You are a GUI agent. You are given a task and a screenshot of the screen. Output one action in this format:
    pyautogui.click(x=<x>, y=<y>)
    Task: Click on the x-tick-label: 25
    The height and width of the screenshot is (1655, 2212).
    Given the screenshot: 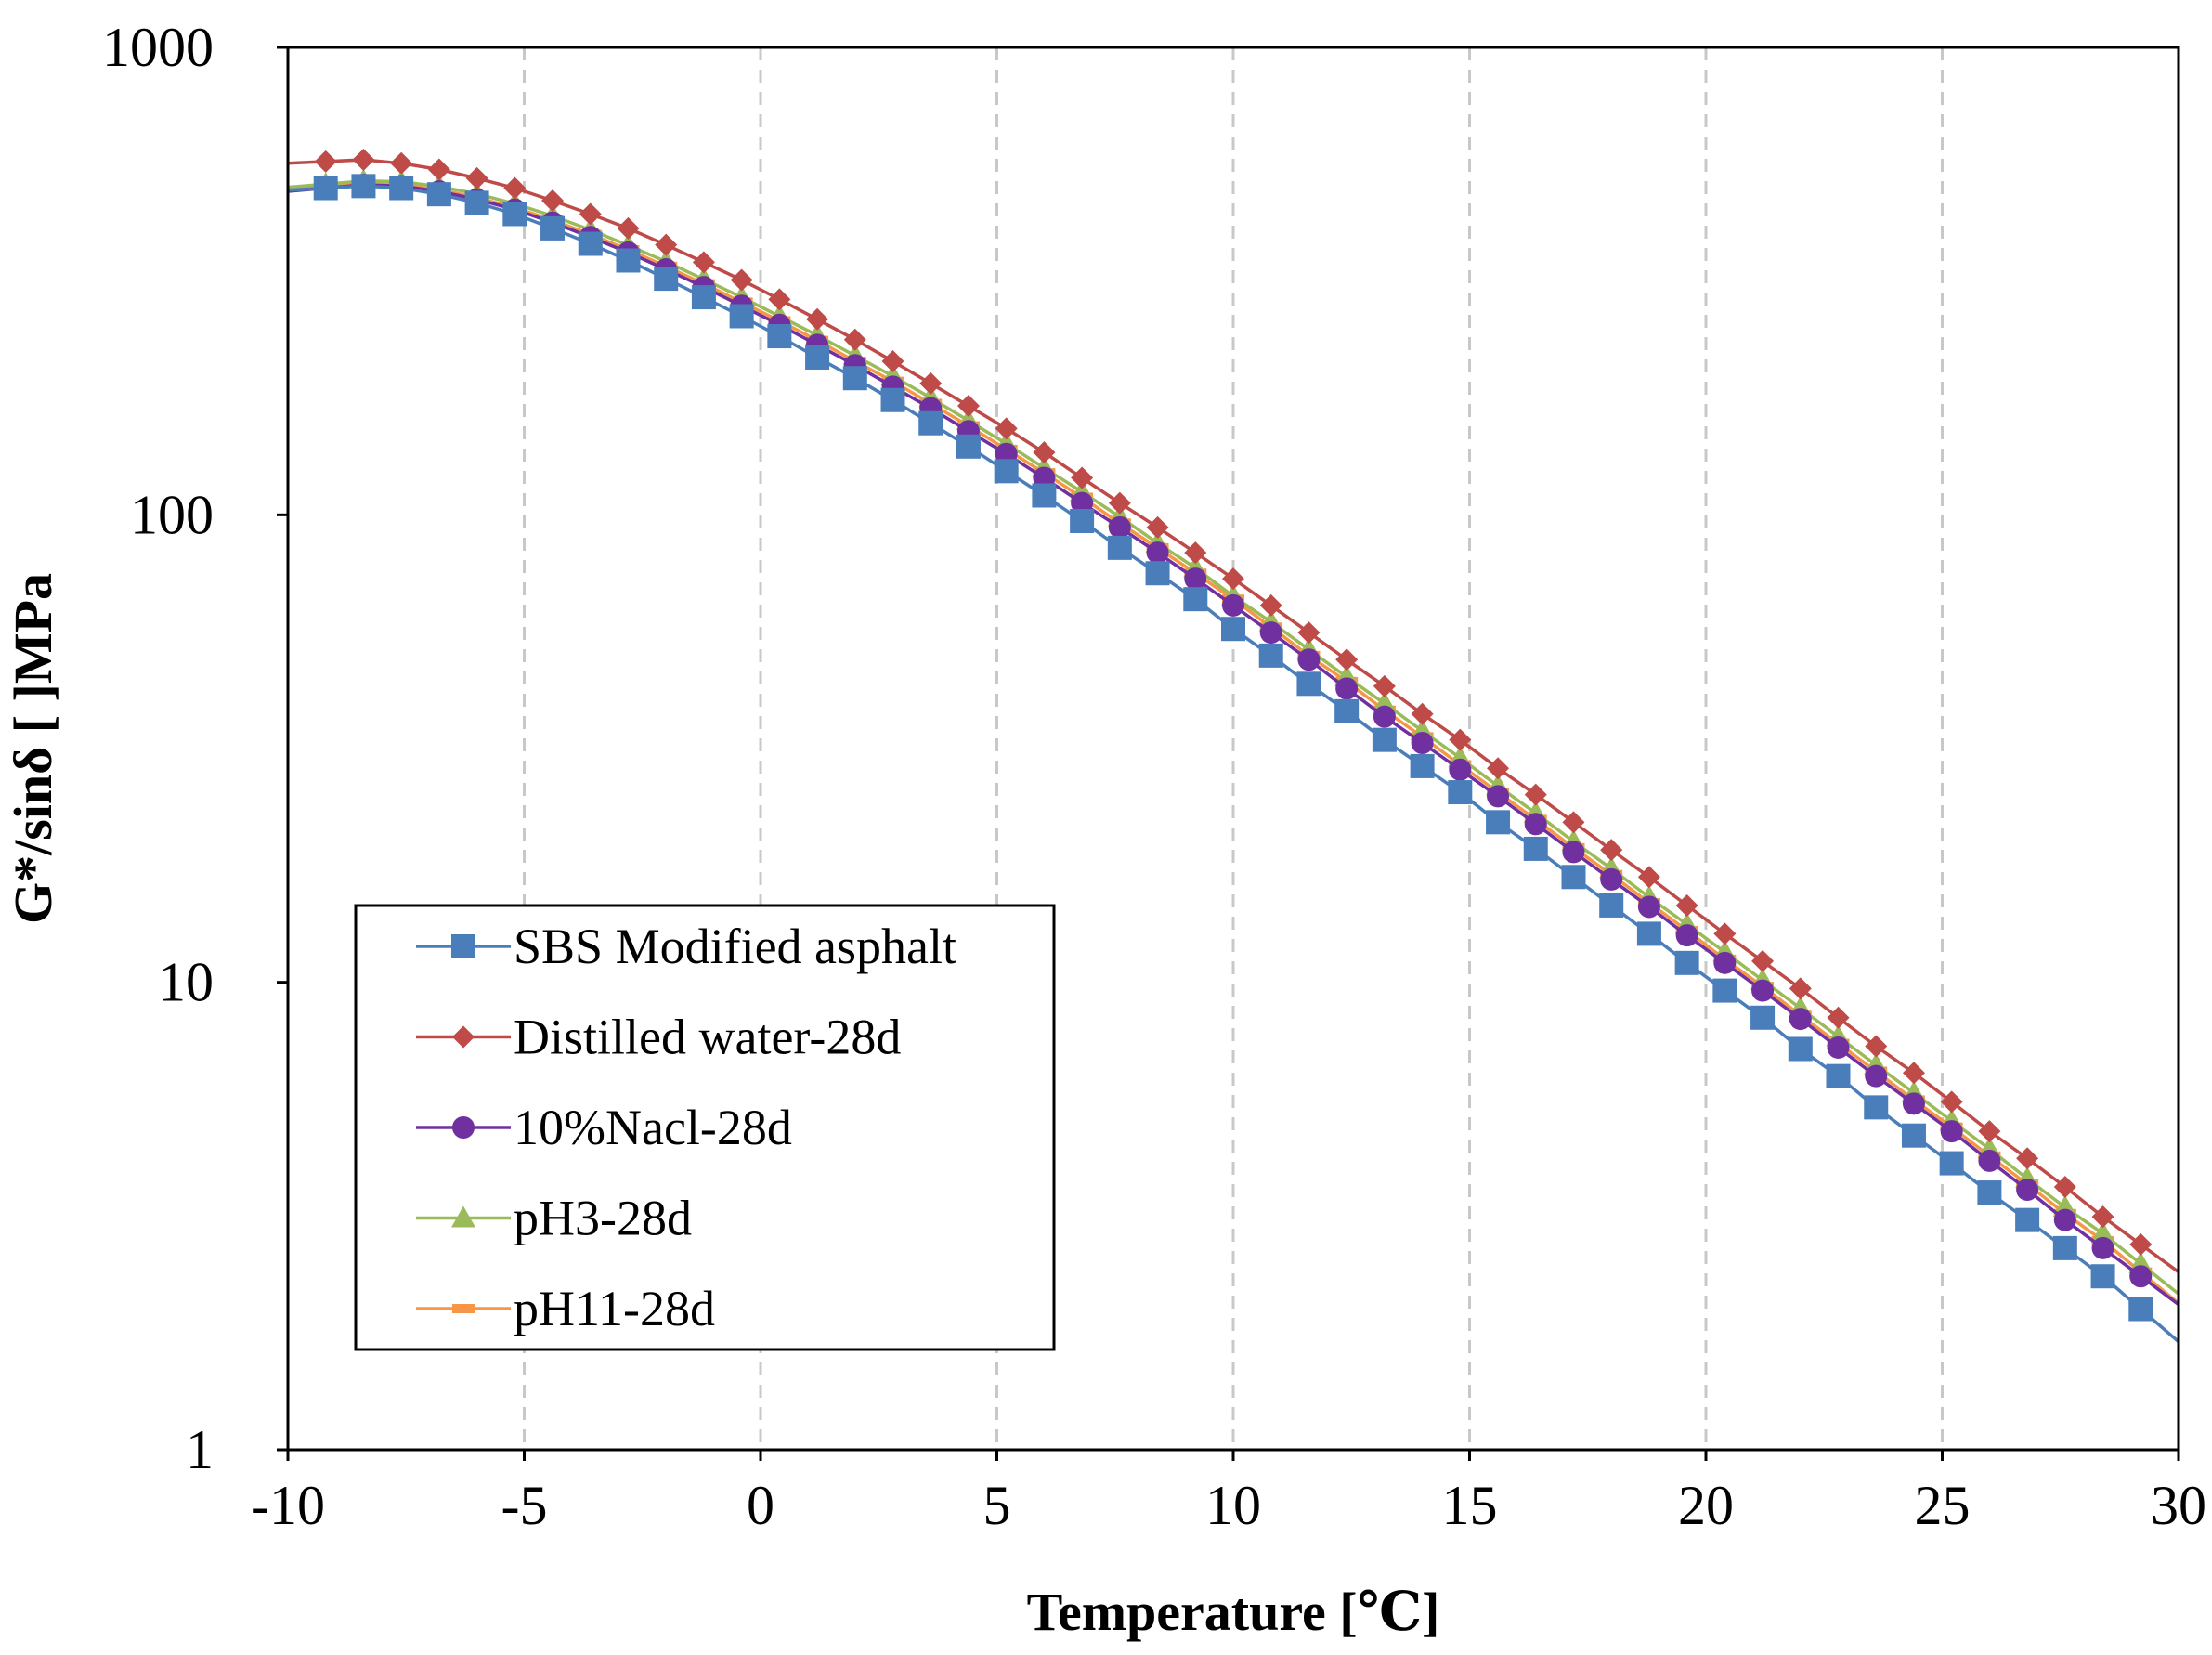 What is the action you would take?
    pyautogui.click(x=1943, y=1506)
    